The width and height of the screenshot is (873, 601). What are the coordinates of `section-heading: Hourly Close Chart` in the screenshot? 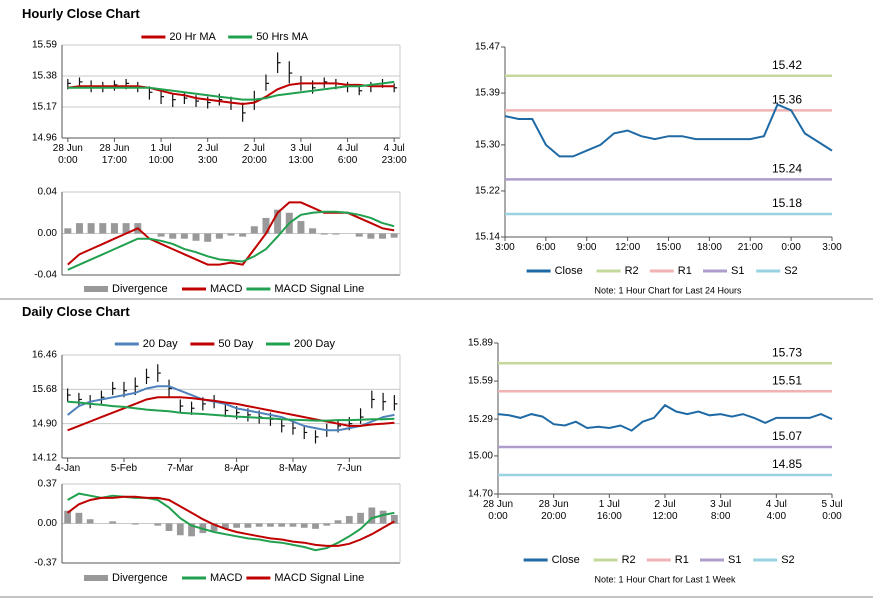 It's located at (81, 13).